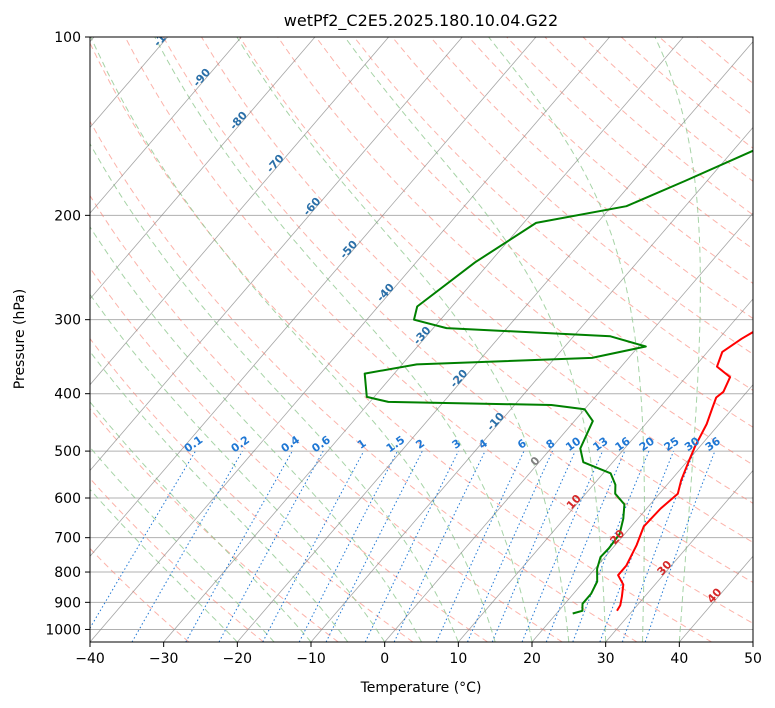  I want to click on isotherm-label: 0, so click(535, 461).